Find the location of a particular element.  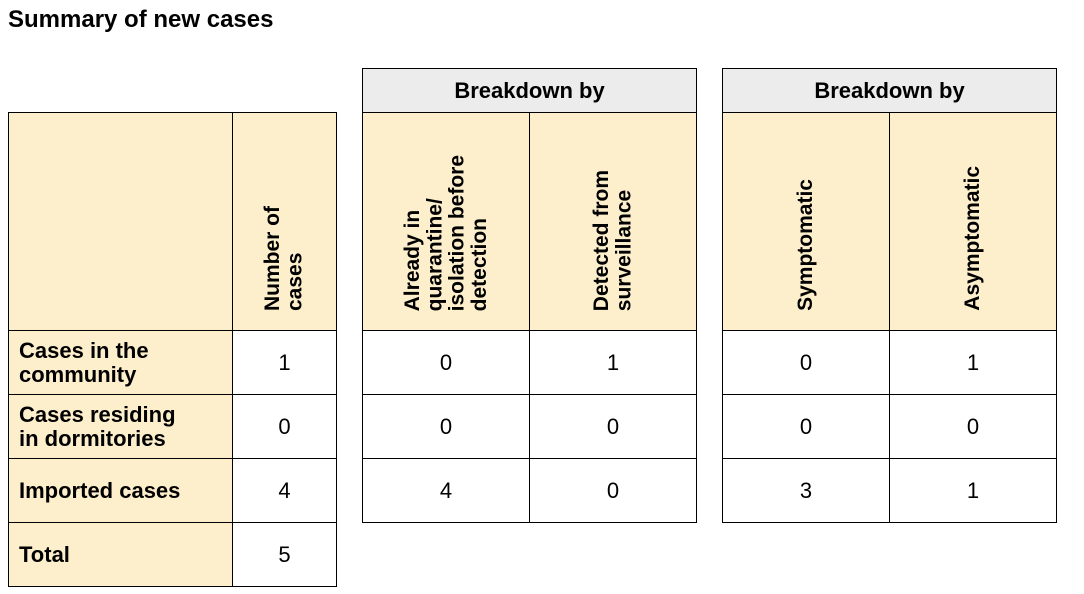

asymptomatic-header: Asymptomatic is located at coordinates (973, 221).